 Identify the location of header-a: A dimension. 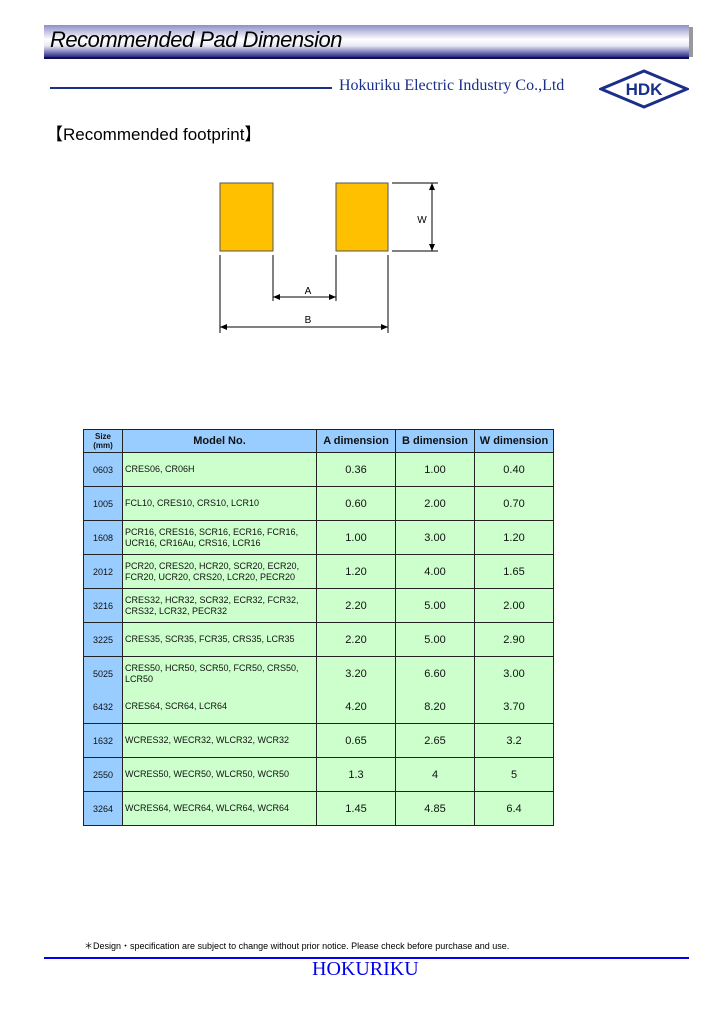
(356, 441).